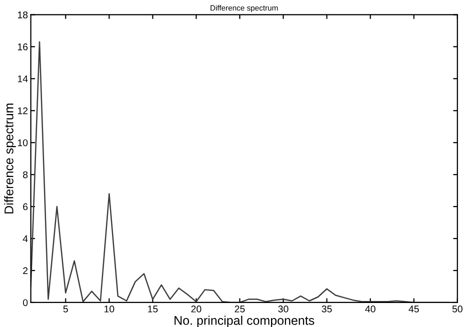 Image resolution: width=474 pixels, height=327 pixels. Describe the element at coordinates (283, 309) in the screenshot. I see `x-tick-label: 30` at that location.